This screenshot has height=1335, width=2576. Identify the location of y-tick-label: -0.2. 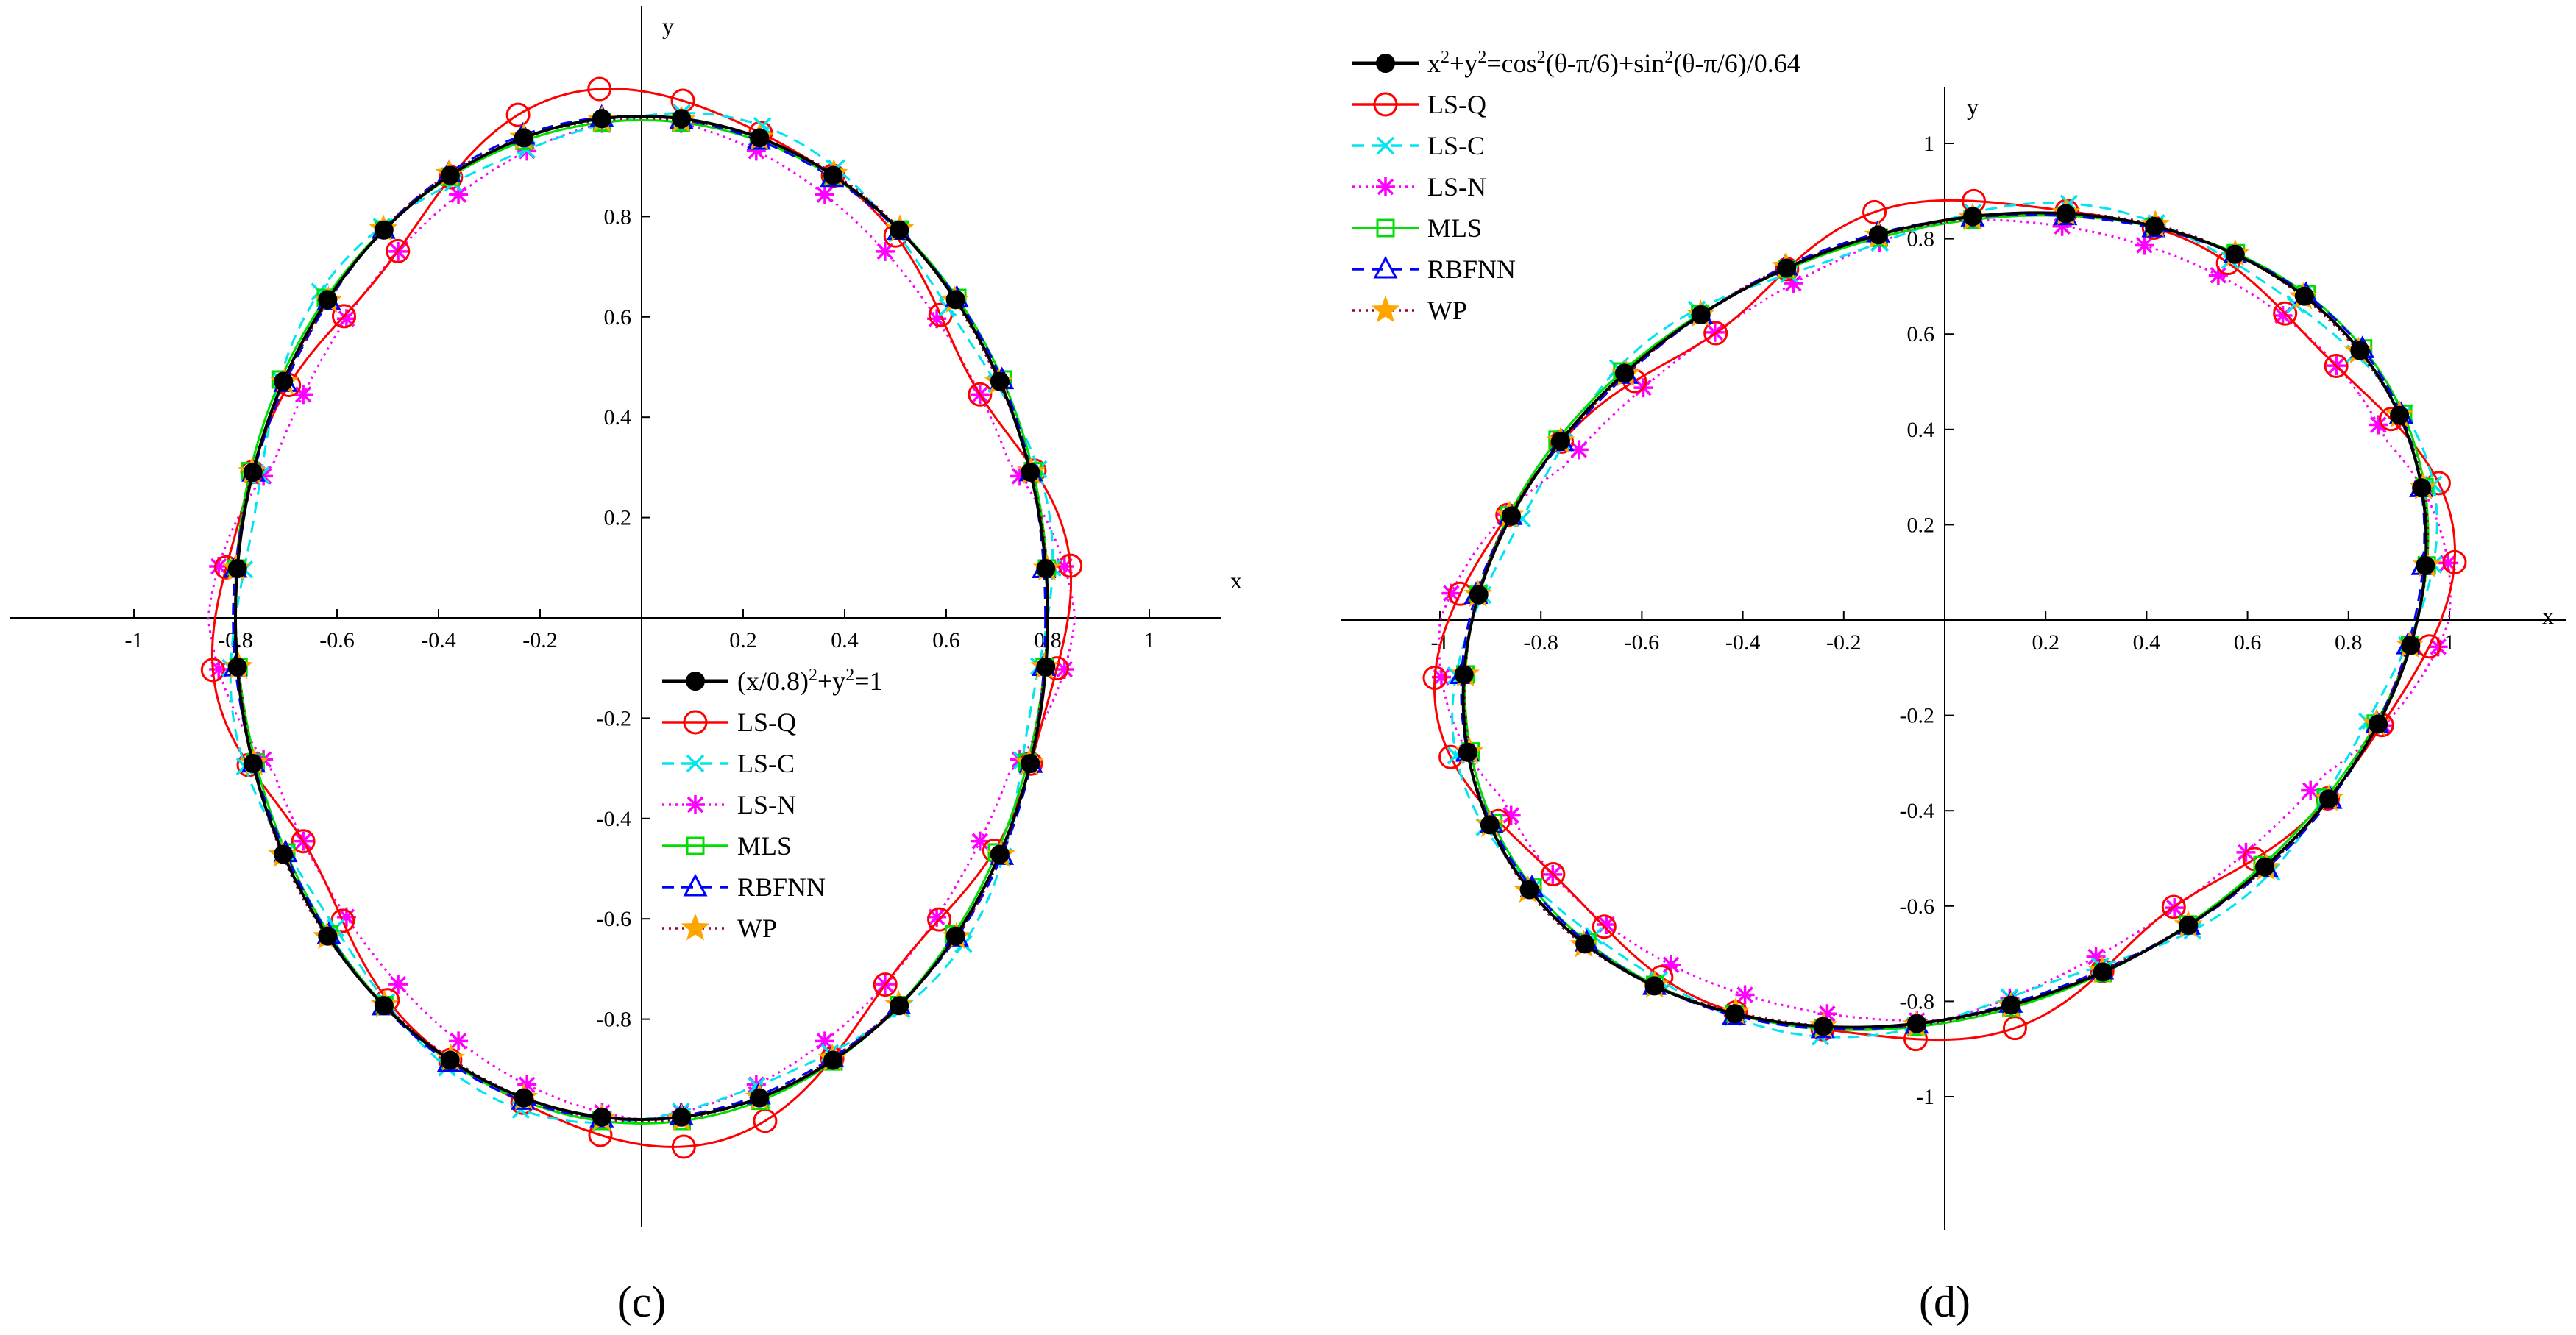
(1917, 716).